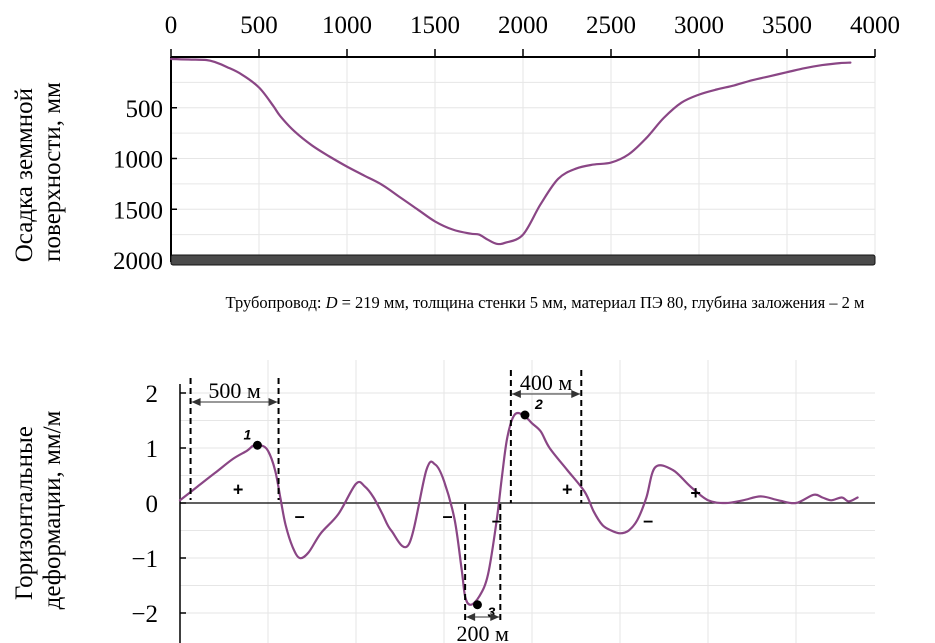 The image size is (935, 643). What do you see at coordinates (875, 25) in the screenshot?
I see `subsidence-x-tick-label: 4000` at bounding box center [875, 25].